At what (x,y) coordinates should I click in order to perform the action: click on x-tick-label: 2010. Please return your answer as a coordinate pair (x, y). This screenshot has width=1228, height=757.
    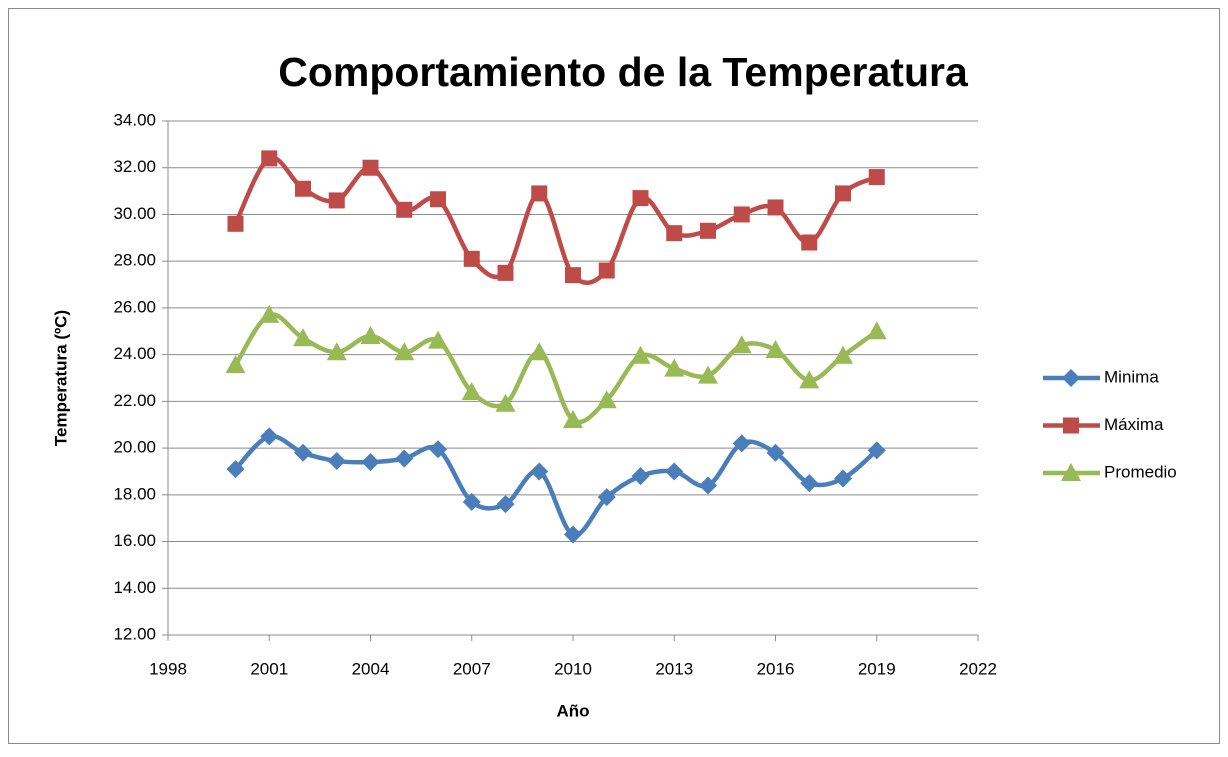
    Looking at the image, I should click on (573, 668).